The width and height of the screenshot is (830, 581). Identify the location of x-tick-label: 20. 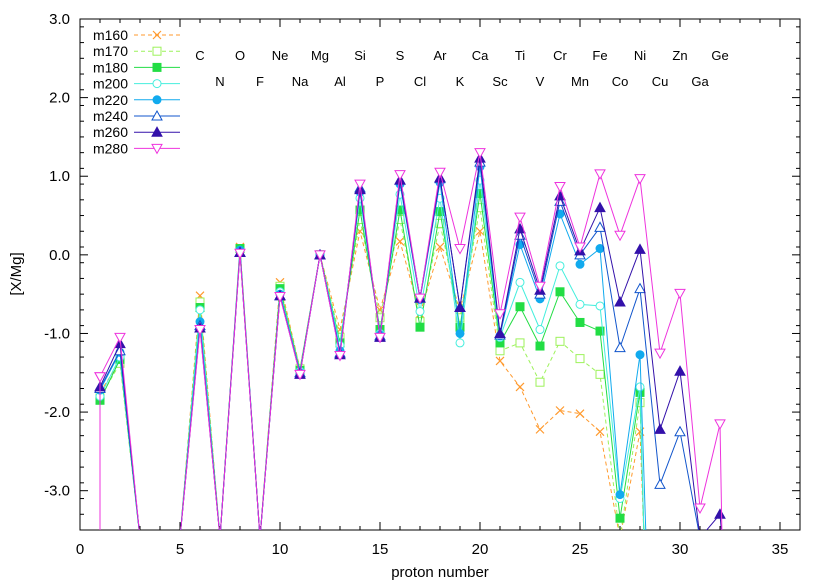
(480, 549).